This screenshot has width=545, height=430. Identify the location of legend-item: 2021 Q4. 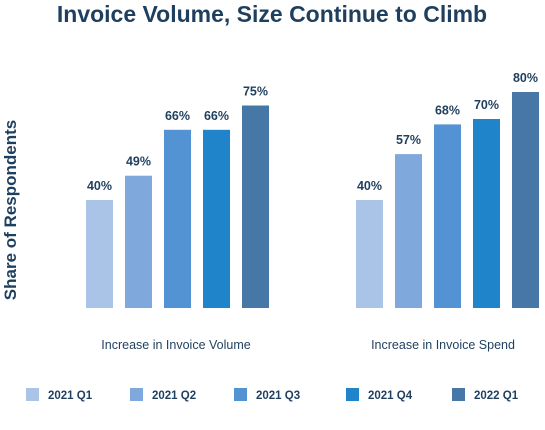
(379, 395).